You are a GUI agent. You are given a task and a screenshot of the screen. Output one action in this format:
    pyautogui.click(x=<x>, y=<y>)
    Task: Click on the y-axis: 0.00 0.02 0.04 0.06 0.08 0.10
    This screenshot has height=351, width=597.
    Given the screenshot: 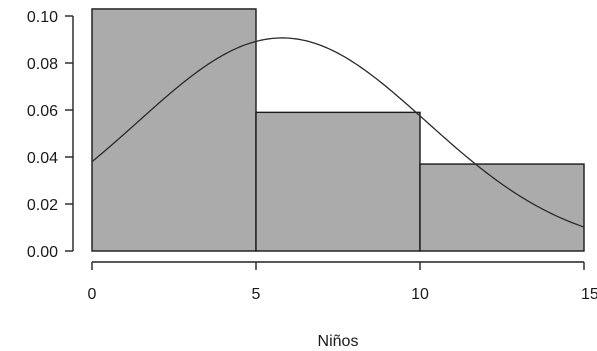 What is the action you would take?
    pyautogui.click(x=50, y=135)
    